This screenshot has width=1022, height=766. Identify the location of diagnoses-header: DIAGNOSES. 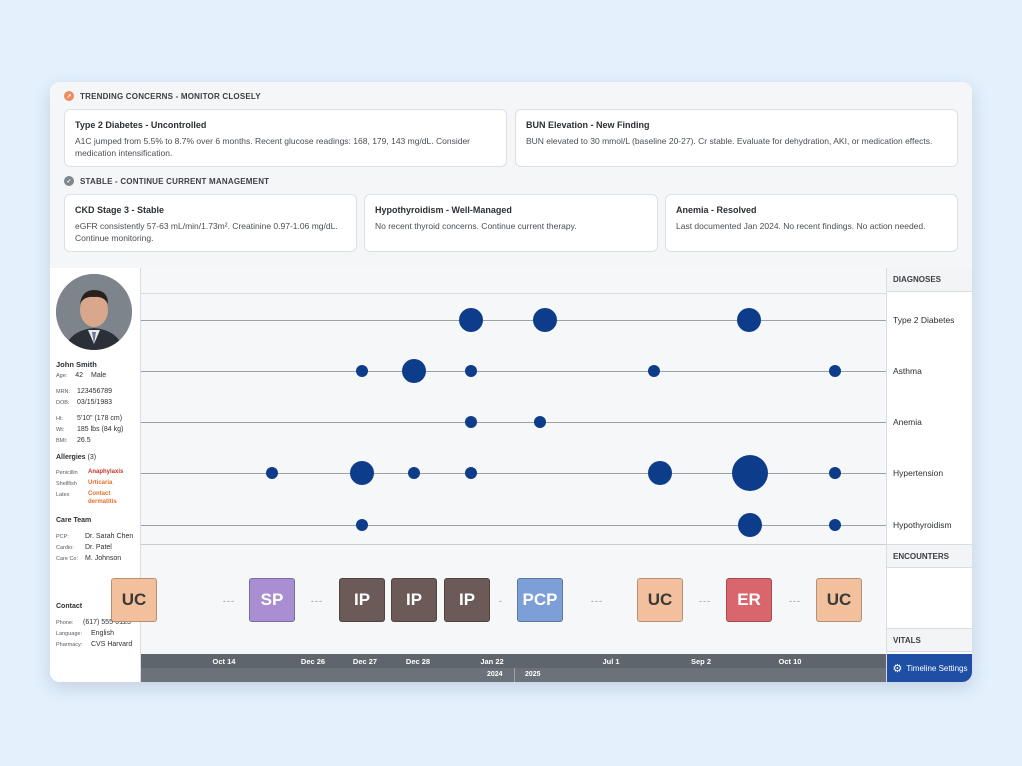
(929, 280).